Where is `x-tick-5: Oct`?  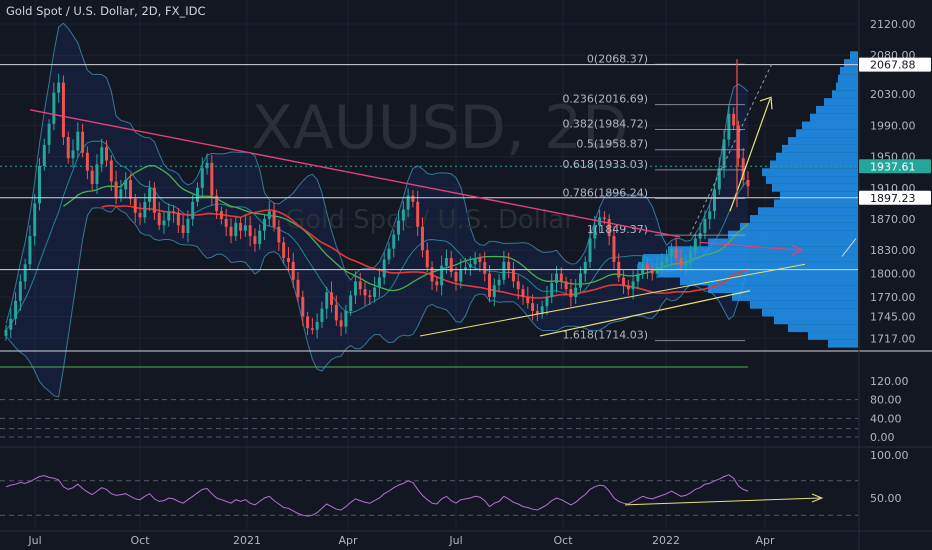
x-tick-5: Oct is located at coordinates (563, 540).